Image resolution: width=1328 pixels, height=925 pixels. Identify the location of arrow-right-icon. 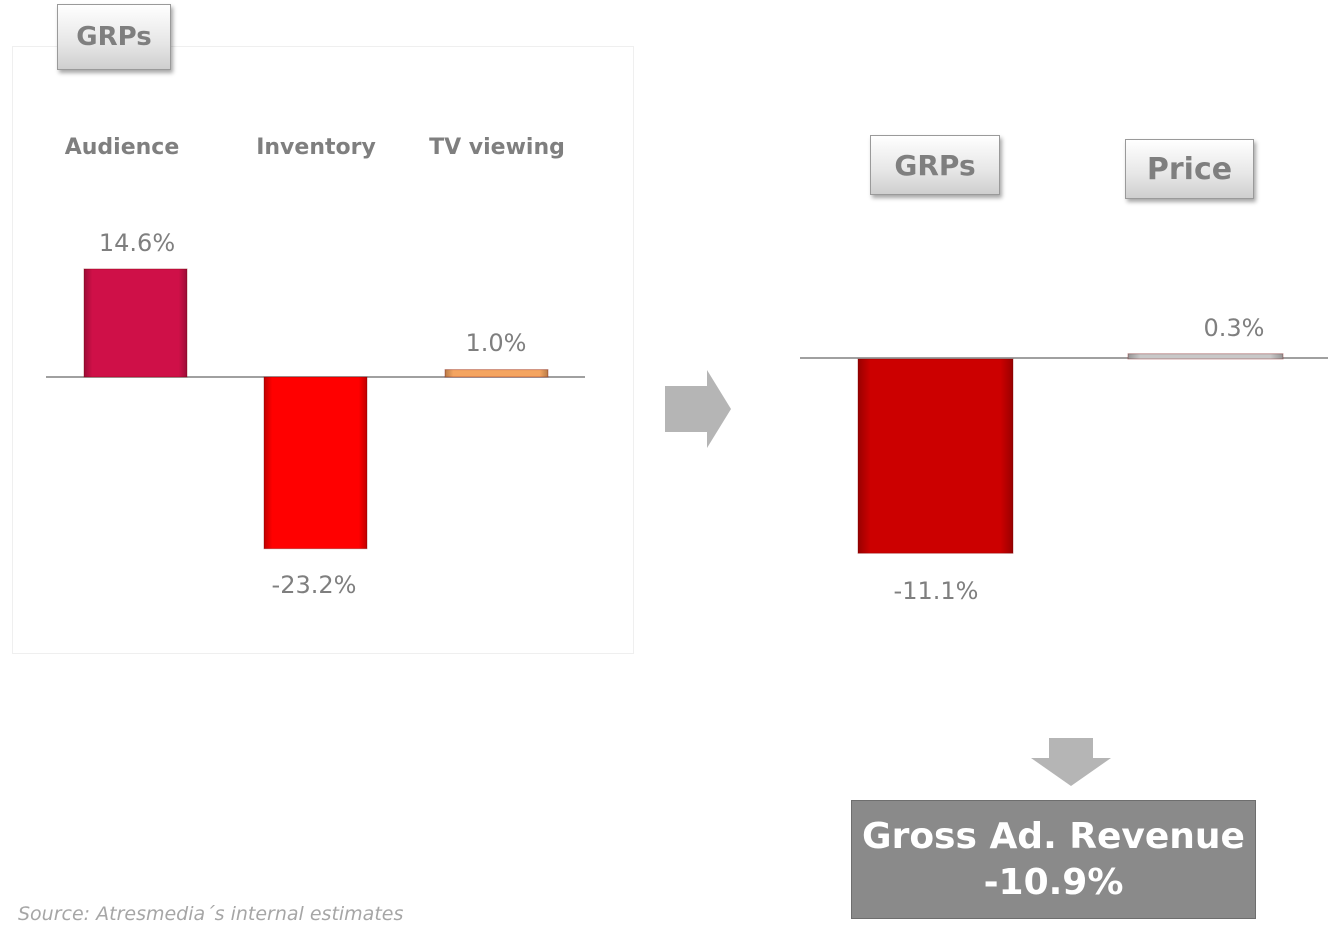
(698, 409).